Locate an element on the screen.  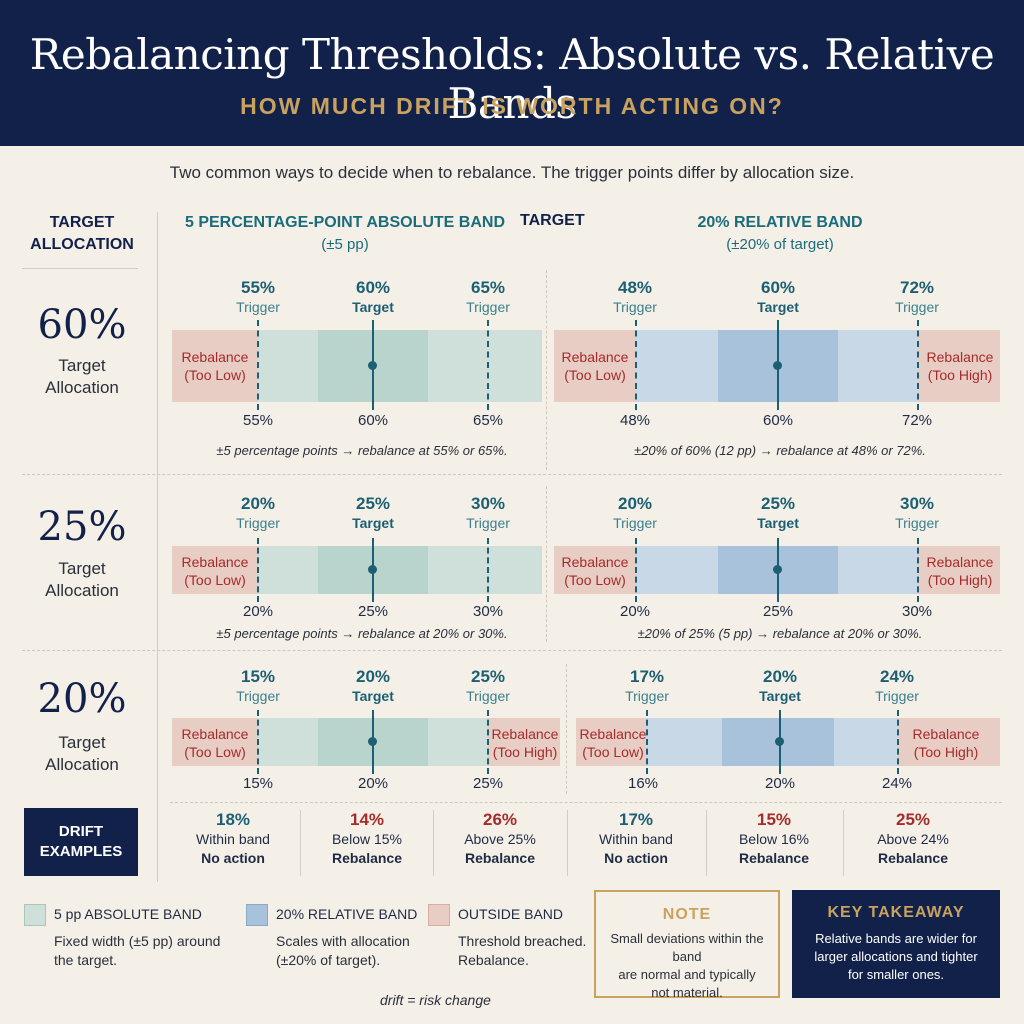
takeaway-line: Relative bands are wider for is located at coordinates (896, 938).